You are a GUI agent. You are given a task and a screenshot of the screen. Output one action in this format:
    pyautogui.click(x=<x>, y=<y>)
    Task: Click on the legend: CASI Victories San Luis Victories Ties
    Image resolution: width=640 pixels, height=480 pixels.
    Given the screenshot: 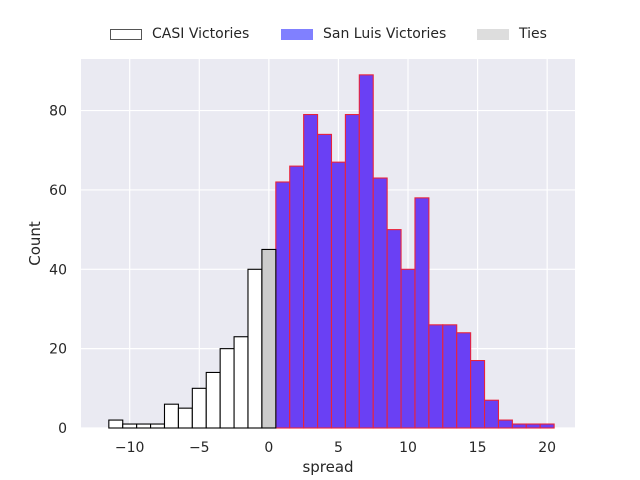 What is the action you would take?
    pyautogui.click(x=335, y=36)
    